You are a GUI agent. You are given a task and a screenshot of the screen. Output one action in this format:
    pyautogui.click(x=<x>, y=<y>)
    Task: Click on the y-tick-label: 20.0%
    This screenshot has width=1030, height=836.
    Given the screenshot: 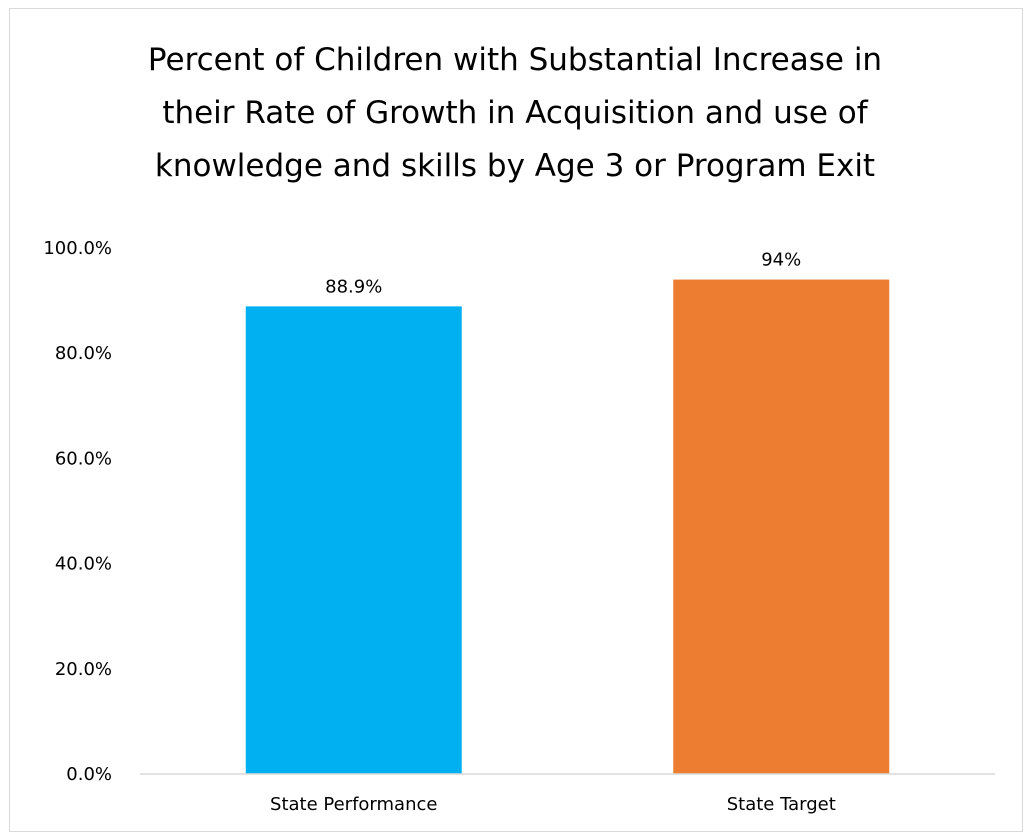 What is the action you would take?
    pyautogui.click(x=83, y=669)
    